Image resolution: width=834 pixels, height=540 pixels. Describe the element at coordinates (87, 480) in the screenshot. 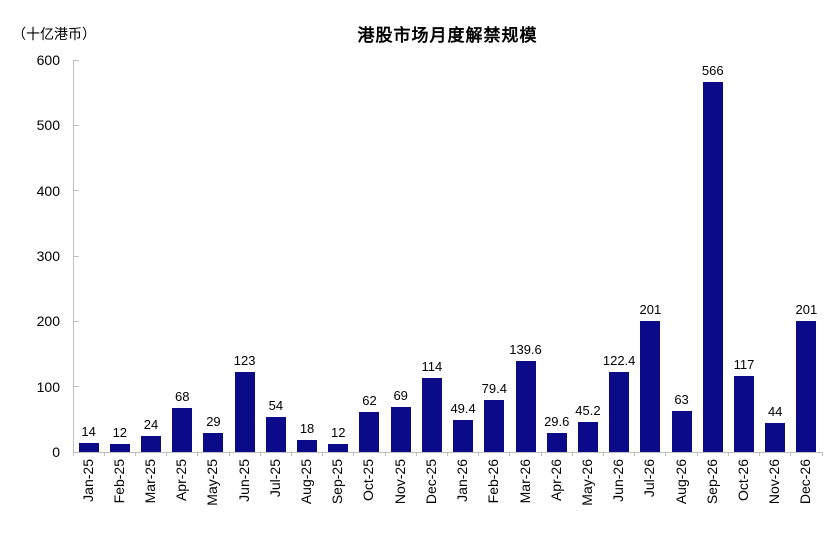

I see `x-axis-label: Jan-25` at that location.